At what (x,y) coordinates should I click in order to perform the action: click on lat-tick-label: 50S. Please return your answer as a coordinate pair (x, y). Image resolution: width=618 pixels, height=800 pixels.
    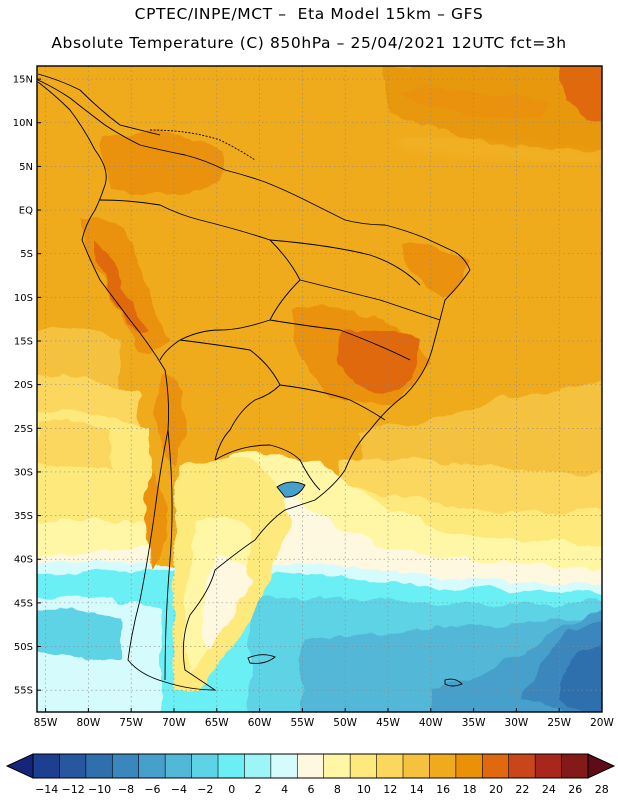
    Looking at the image, I should click on (23, 647).